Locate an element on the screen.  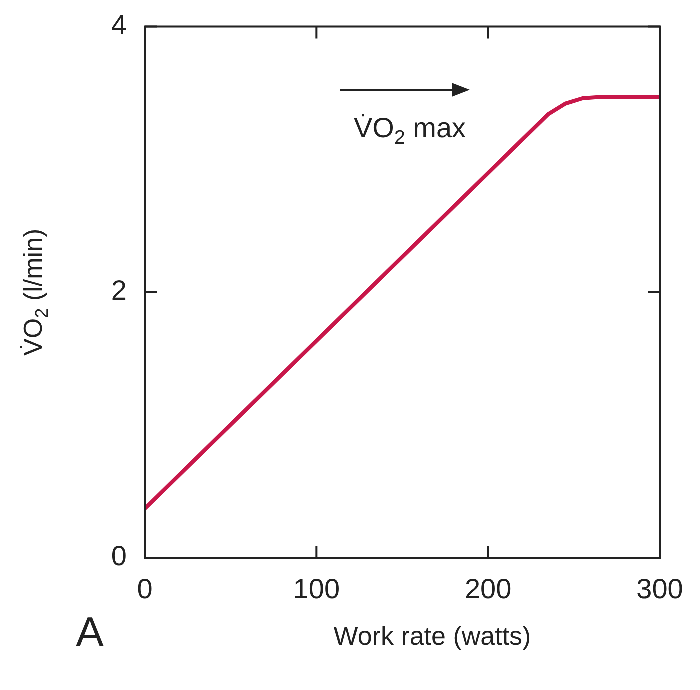
x-axis-title: Work rate (watts) is located at coordinates (433, 636).